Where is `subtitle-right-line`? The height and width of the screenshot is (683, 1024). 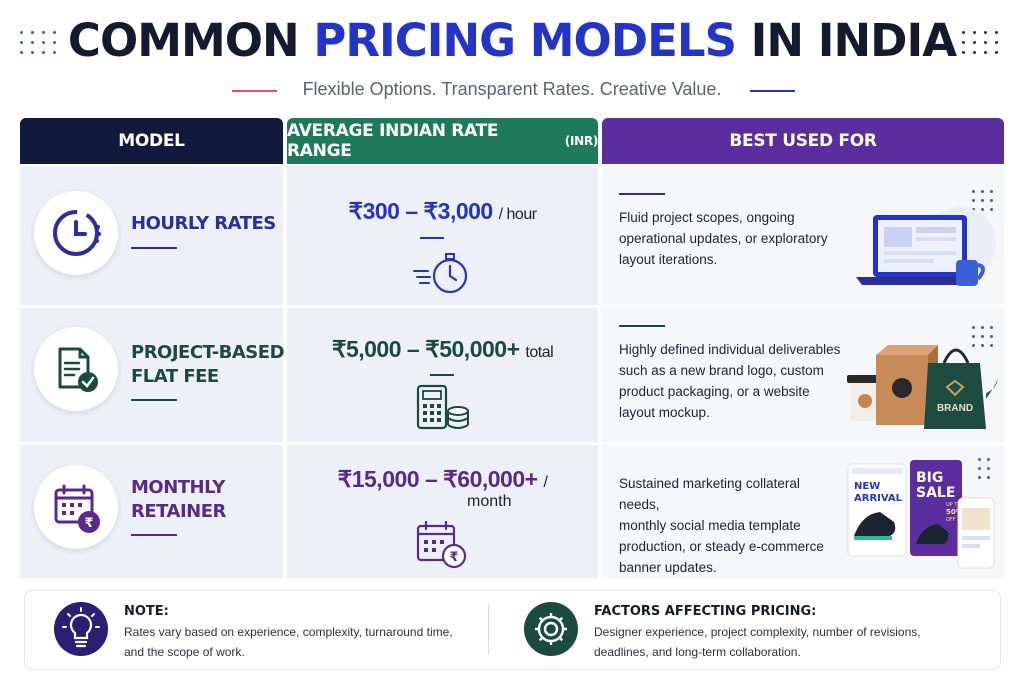 subtitle-right-line is located at coordinates (772, 91).